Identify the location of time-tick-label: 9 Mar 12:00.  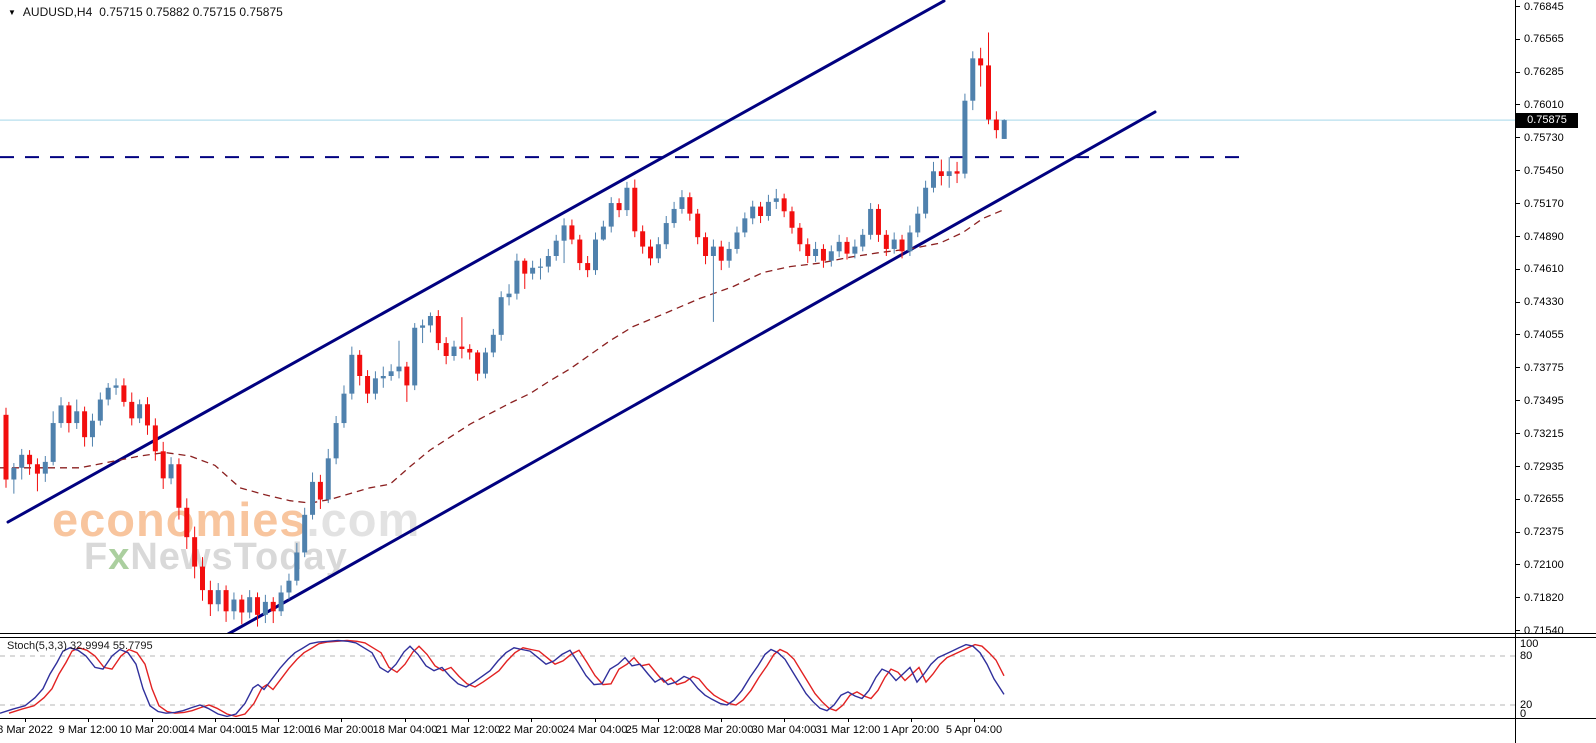
(88, 730).